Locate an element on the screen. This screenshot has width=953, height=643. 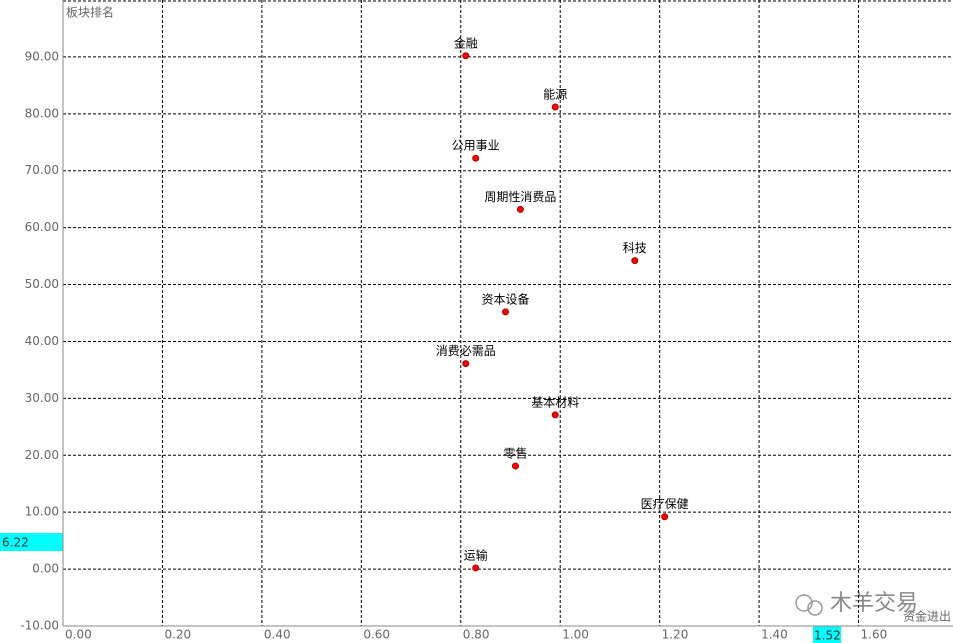
cursor-x-label: 1.52 is located at coordinates (827, 636).